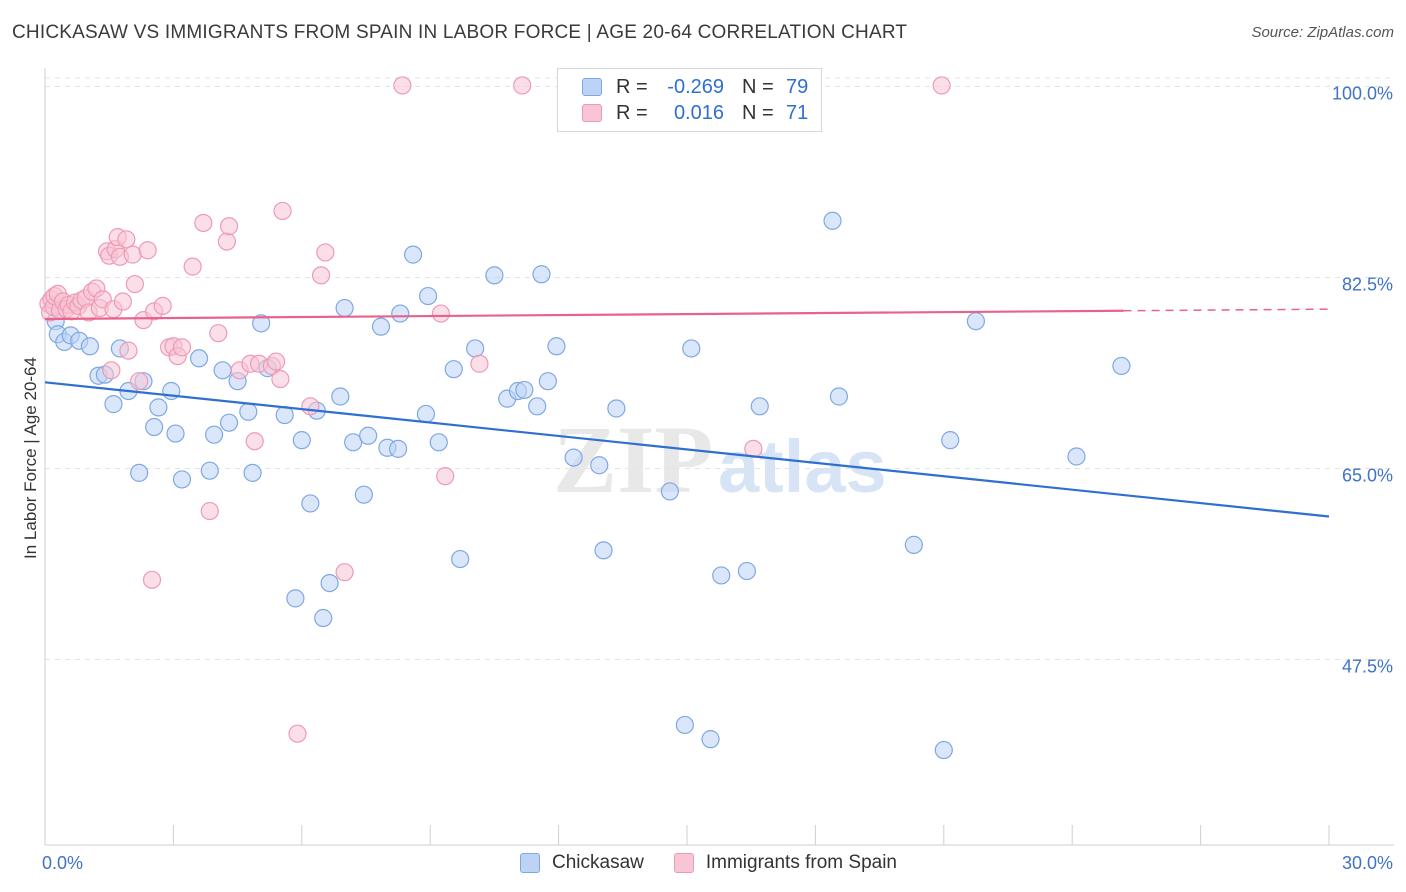  Describe the element at coordinates (1367, 666) in the screenshot. I see `y-tick-label: 47.5%` at that location.